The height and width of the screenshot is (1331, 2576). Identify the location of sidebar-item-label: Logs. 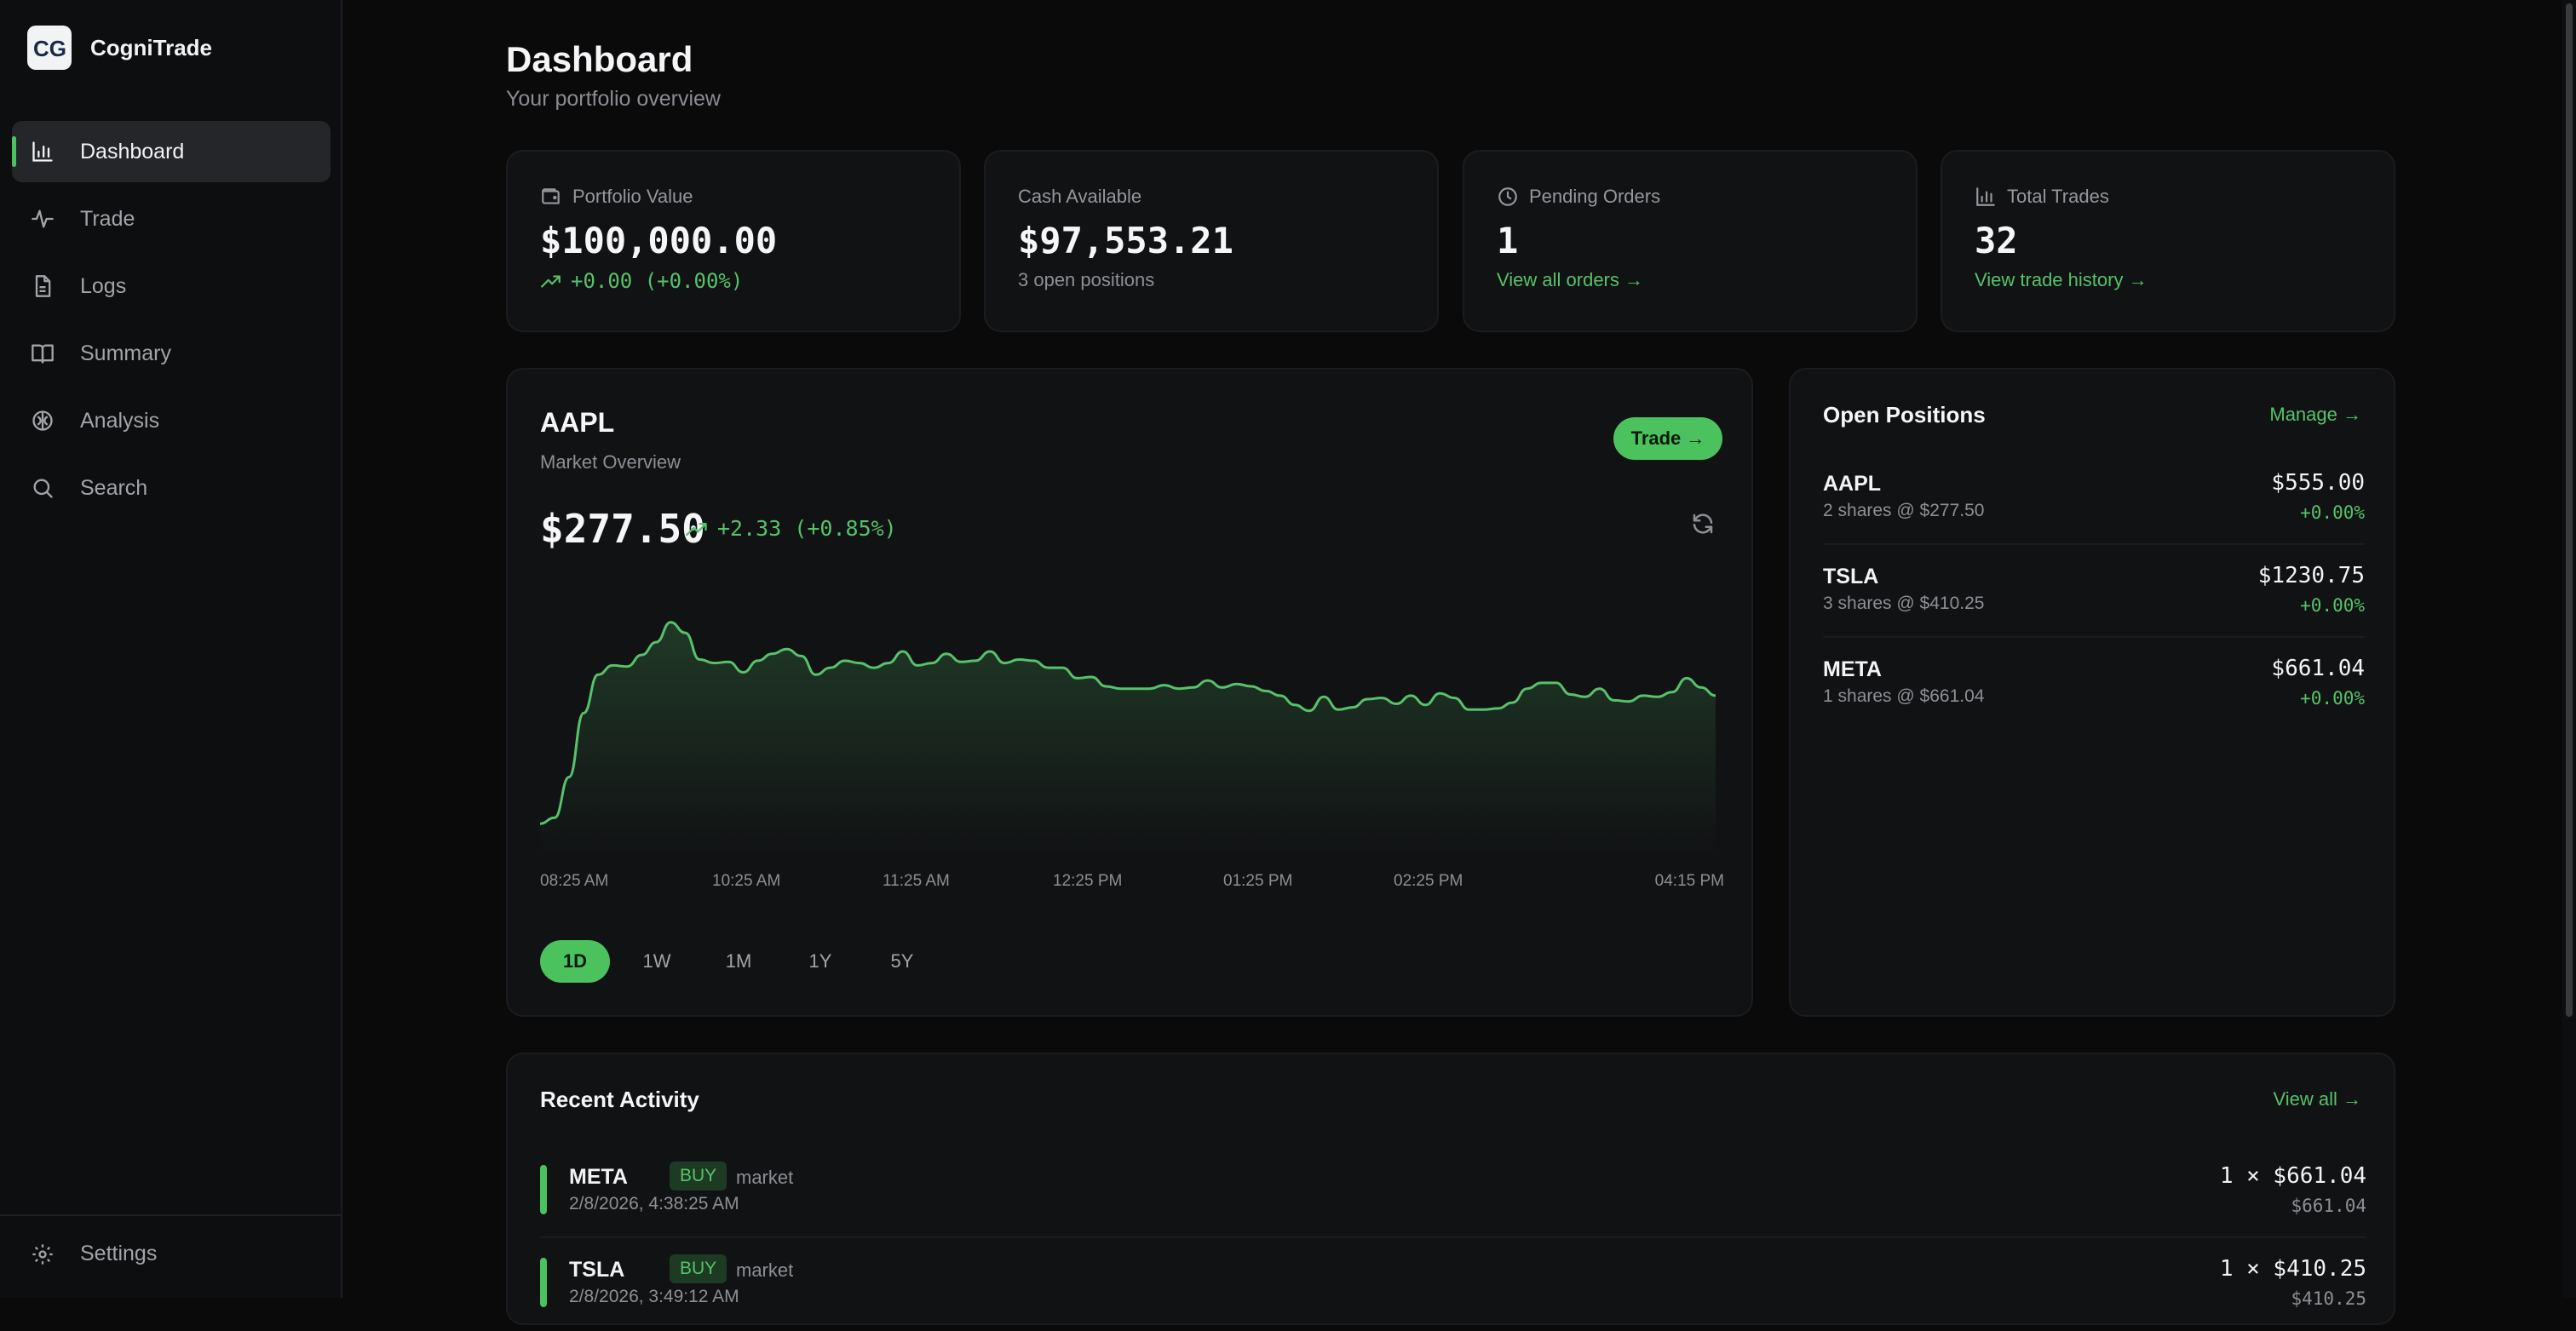
(104, 285).